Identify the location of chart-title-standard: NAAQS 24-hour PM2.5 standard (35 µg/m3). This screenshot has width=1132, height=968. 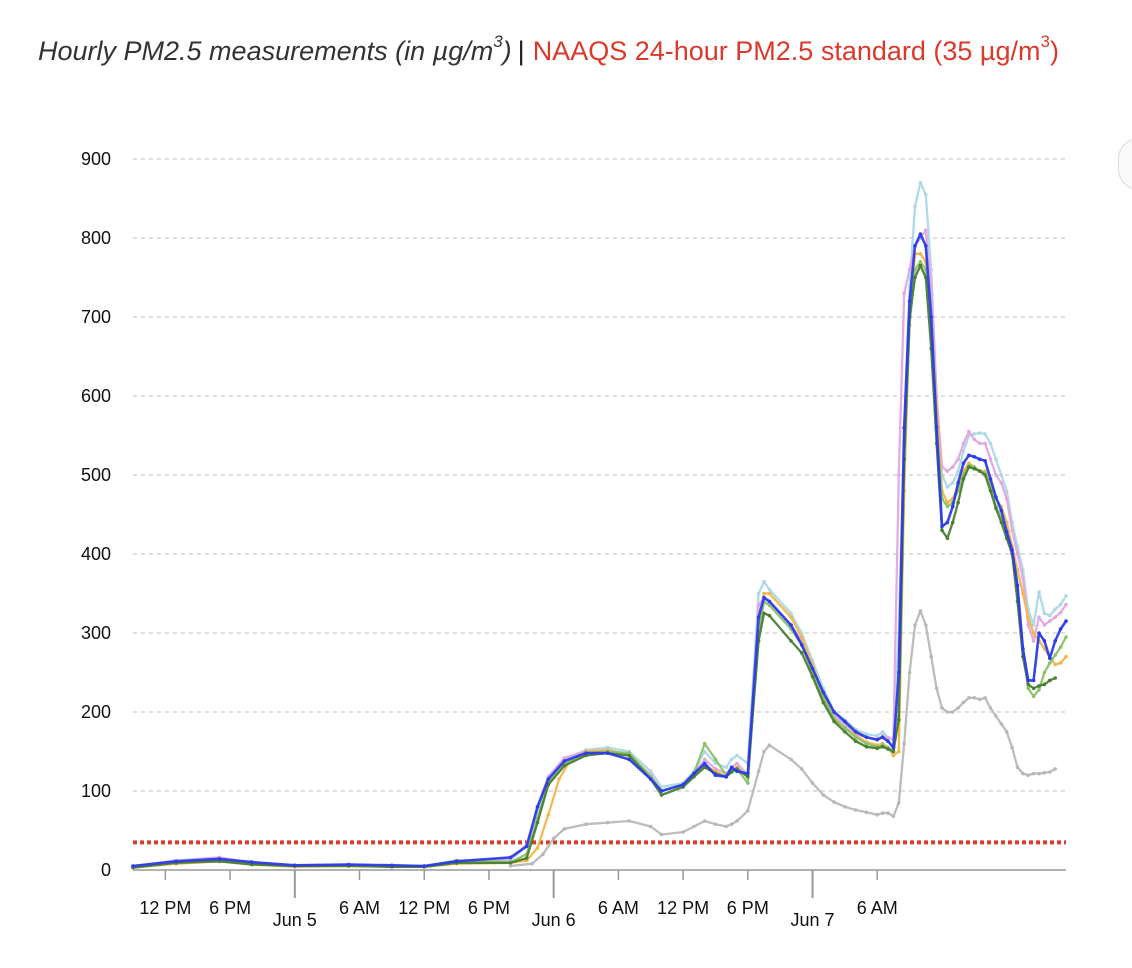
(795, 49).